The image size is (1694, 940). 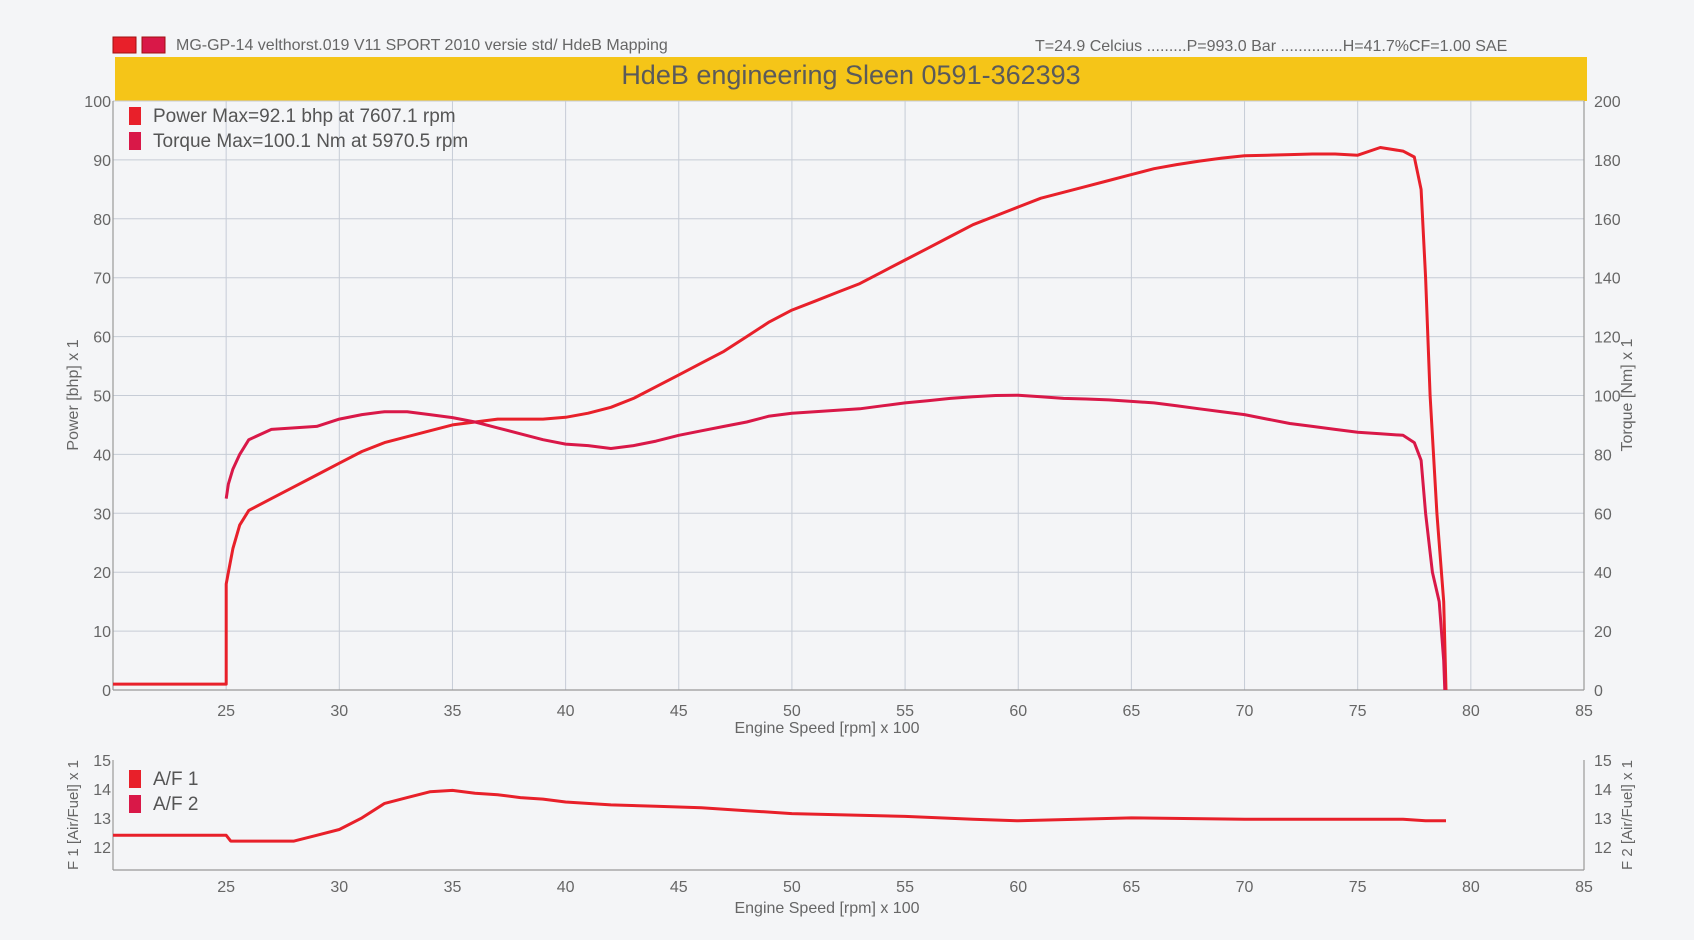 What do you see at coordinates (102, 573) in the screenshot?
I see `y-left-tick-label: 20` at bounding box center [102, 573].